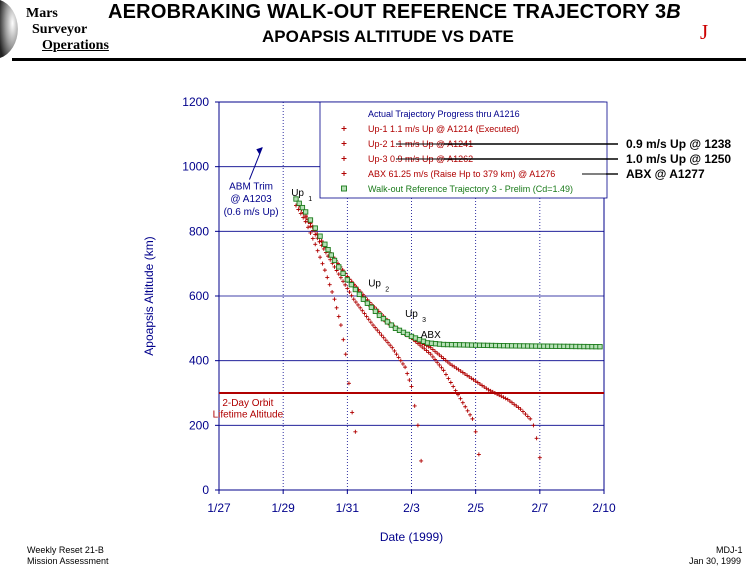 This screenshot has height=575, width=754. I want to click on chart-annotation: 2-Day Orbit, so click(247, 403).